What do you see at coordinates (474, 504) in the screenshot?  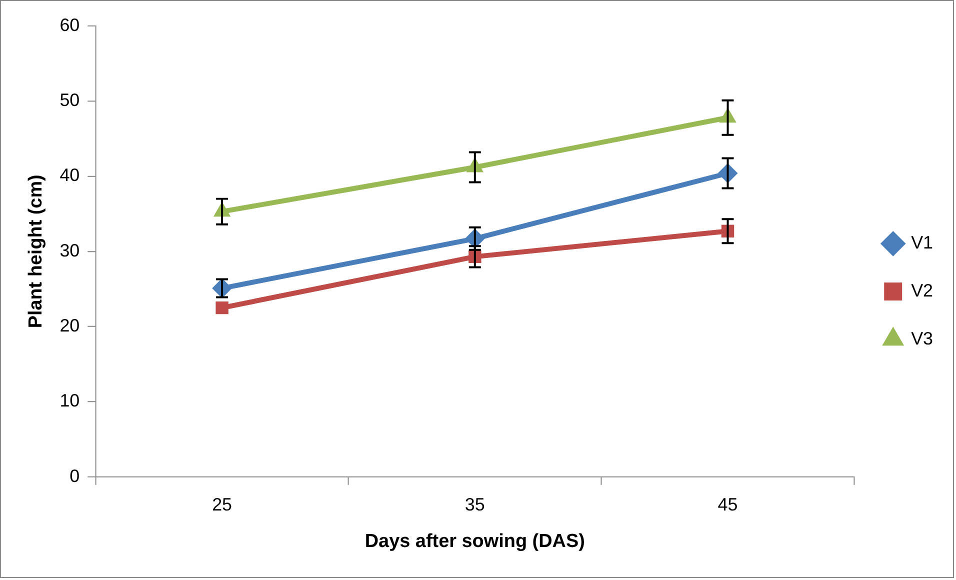 I see `x-tick-label: 35` at bounding box center [474, 504].